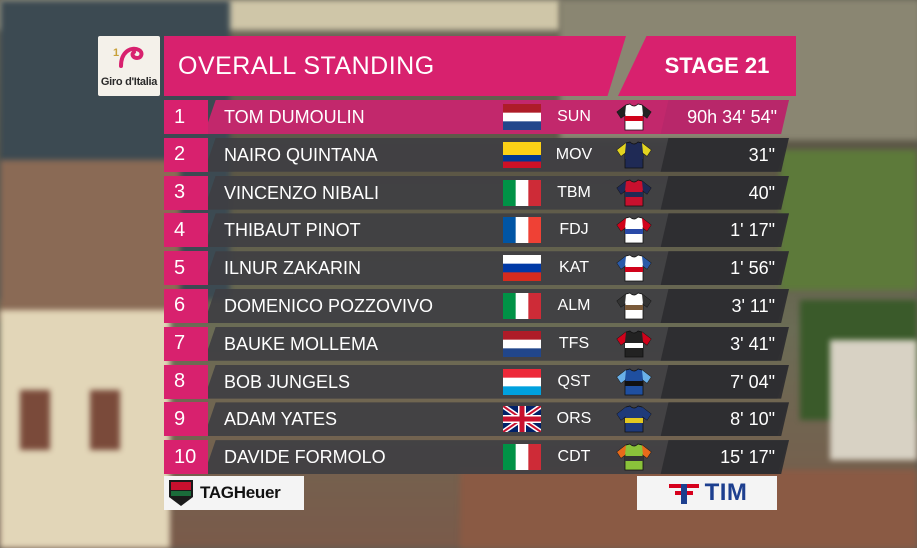 This screenshot has width=917, height=548. Describe the element at coordinates (395, 66) in the screenshot. I see `standings-title: OVERALL STANDING` at that location.